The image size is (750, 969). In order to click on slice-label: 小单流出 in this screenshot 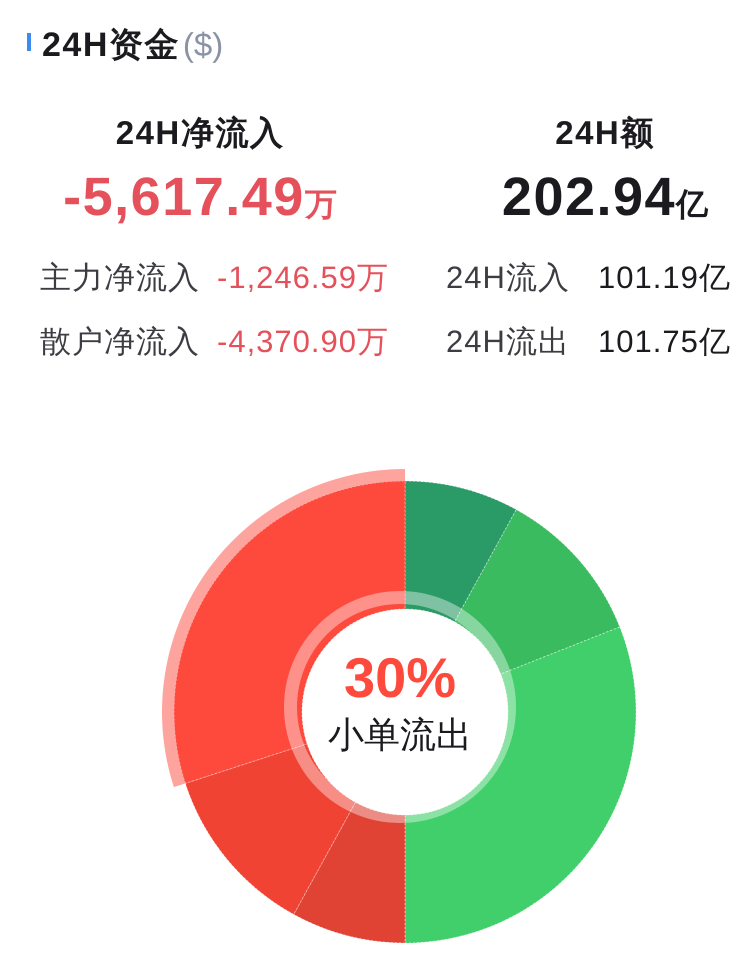, I will do `click(400, 735)`.